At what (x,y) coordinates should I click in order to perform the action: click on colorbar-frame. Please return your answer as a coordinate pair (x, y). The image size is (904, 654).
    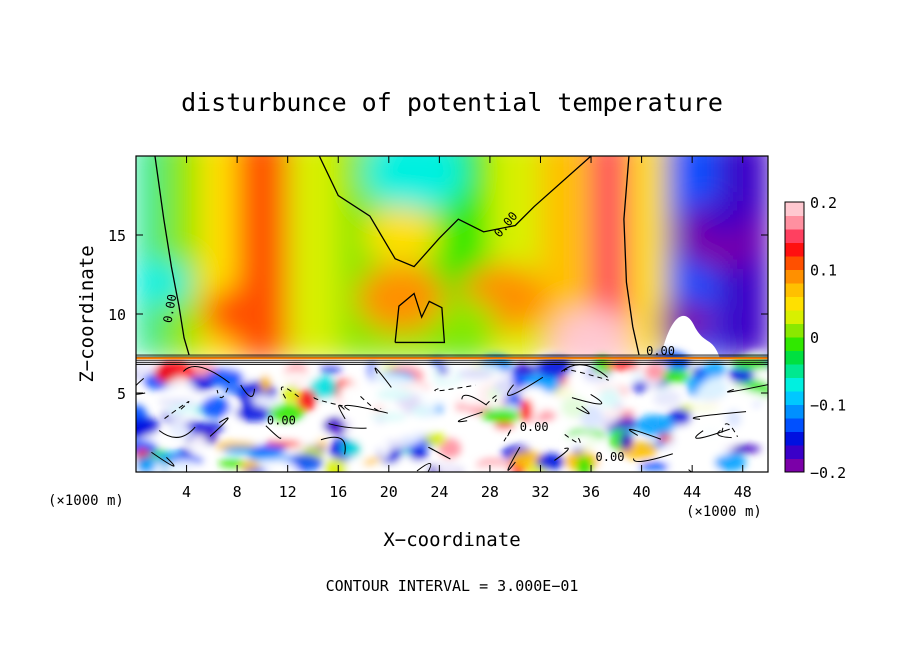
    Looking at the image, I should click on (794, 337).